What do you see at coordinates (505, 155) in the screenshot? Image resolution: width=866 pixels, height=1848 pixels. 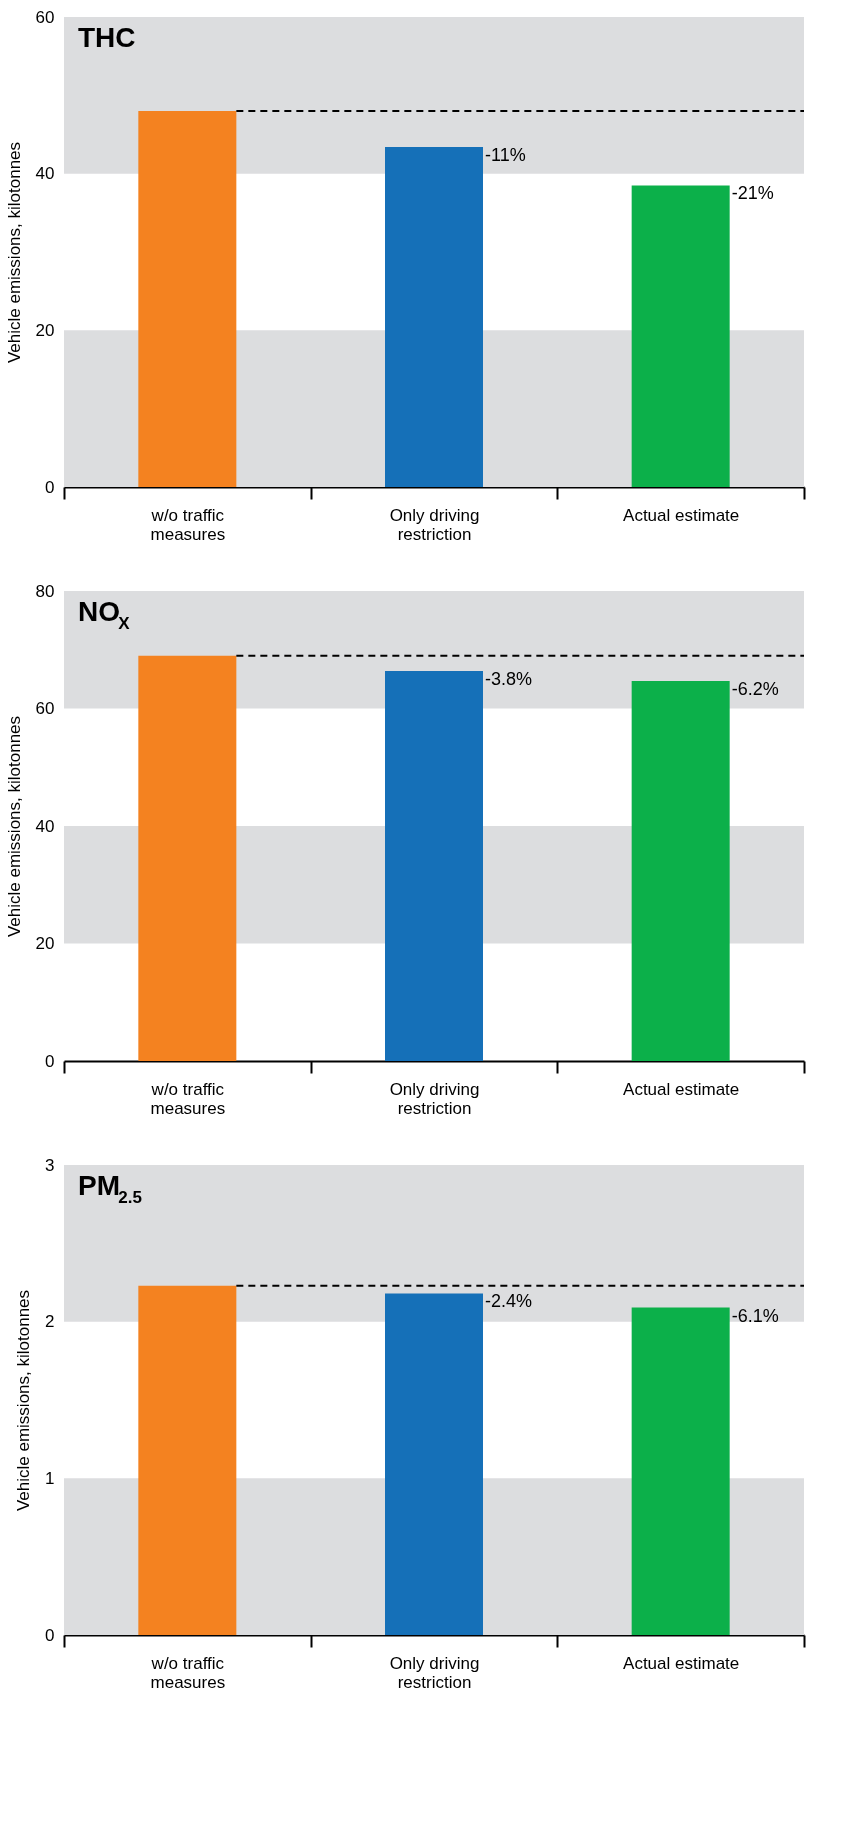 I see `annotation: -11%` at bounding box center [505, 155].